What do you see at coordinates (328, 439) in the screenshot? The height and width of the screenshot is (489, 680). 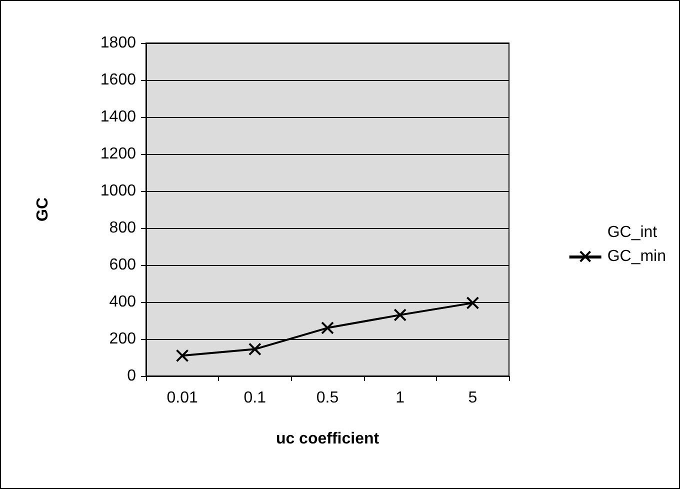 I see `x-axis-title: uc coefficient` at bounding box center [328, 439].